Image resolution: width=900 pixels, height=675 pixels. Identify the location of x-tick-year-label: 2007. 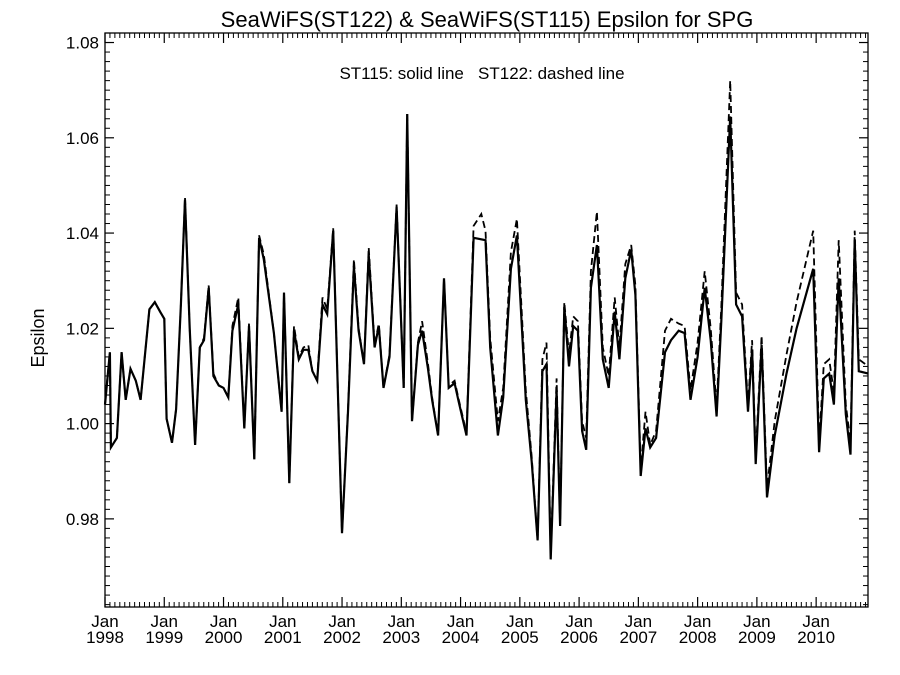
(638, 637).